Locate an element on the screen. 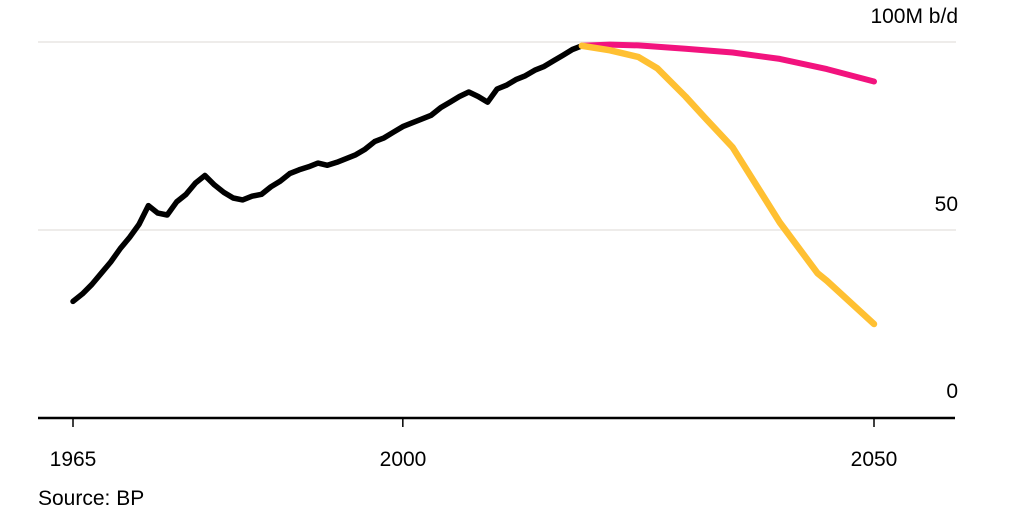 The image size is (1024, 529). x-tick-label-1965: 1965 is located at coordinates (73, 459).